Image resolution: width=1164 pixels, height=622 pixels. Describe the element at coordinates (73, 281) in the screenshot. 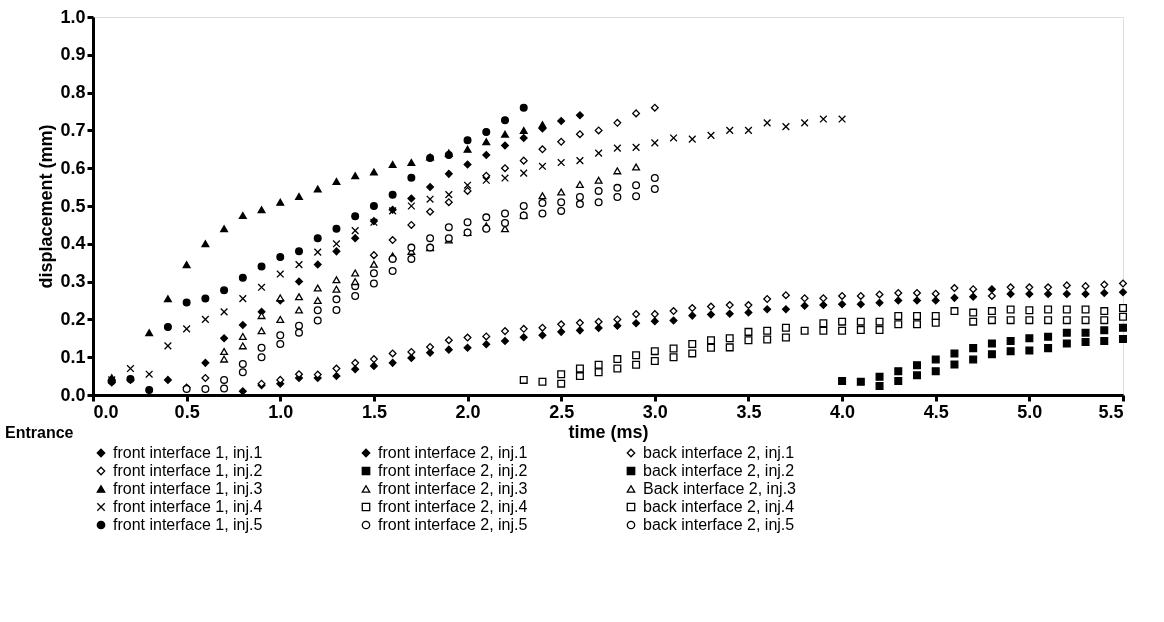

I see `y-tick-label: 0.3` at that location.